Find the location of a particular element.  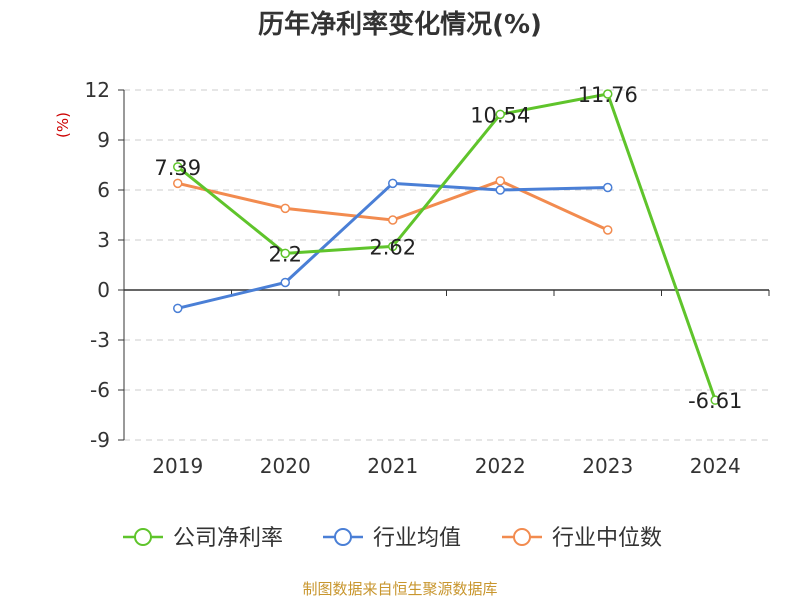

data-label: -6.61 is located at coordinates (715, 401).